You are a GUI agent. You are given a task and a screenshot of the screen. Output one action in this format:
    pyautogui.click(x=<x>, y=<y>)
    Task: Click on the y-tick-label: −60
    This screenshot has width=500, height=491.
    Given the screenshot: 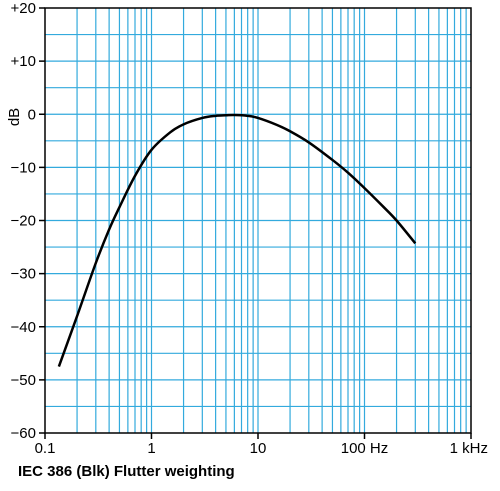 What is the action you would take?
    pyautogui.click(x=23, y=433)
    